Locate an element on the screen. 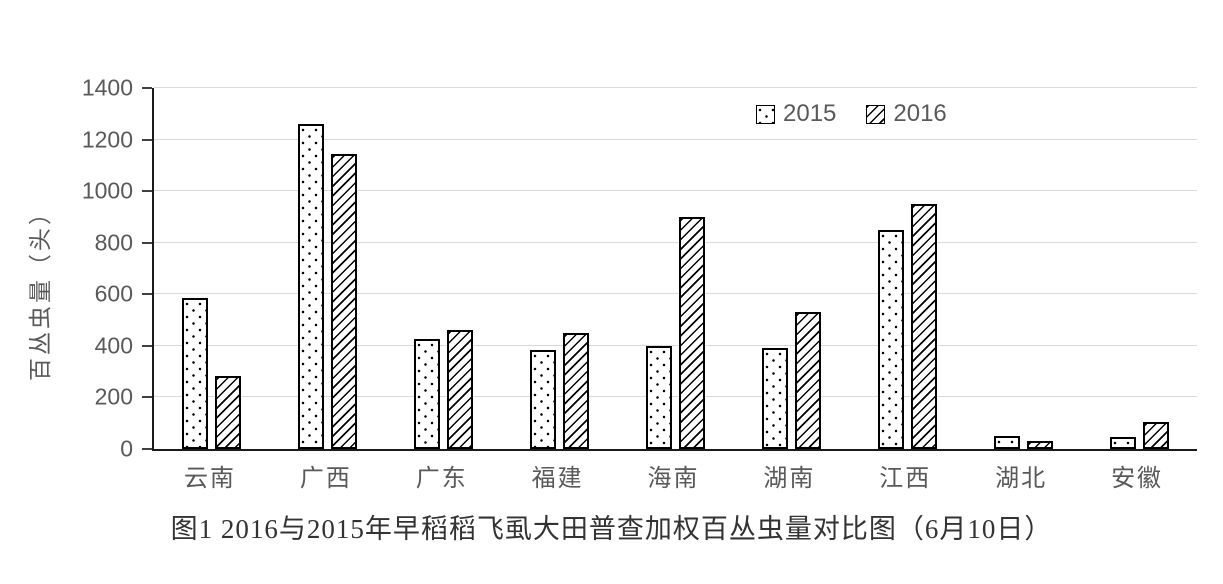 Image resolution: width=1223 pixels, height=584 pixels. y-tick-label-400: 400 is located at coordinates (113, 345).